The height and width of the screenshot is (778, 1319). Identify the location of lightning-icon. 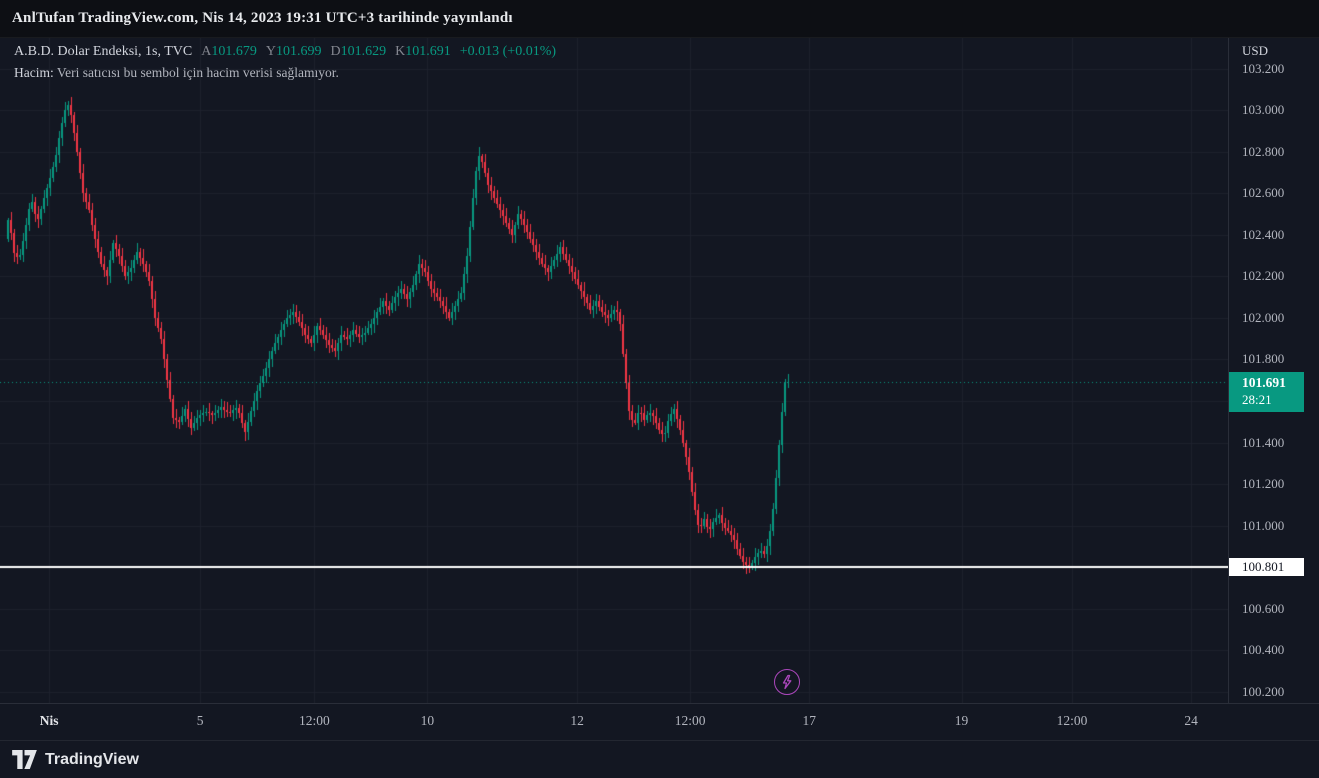
(787, 682).